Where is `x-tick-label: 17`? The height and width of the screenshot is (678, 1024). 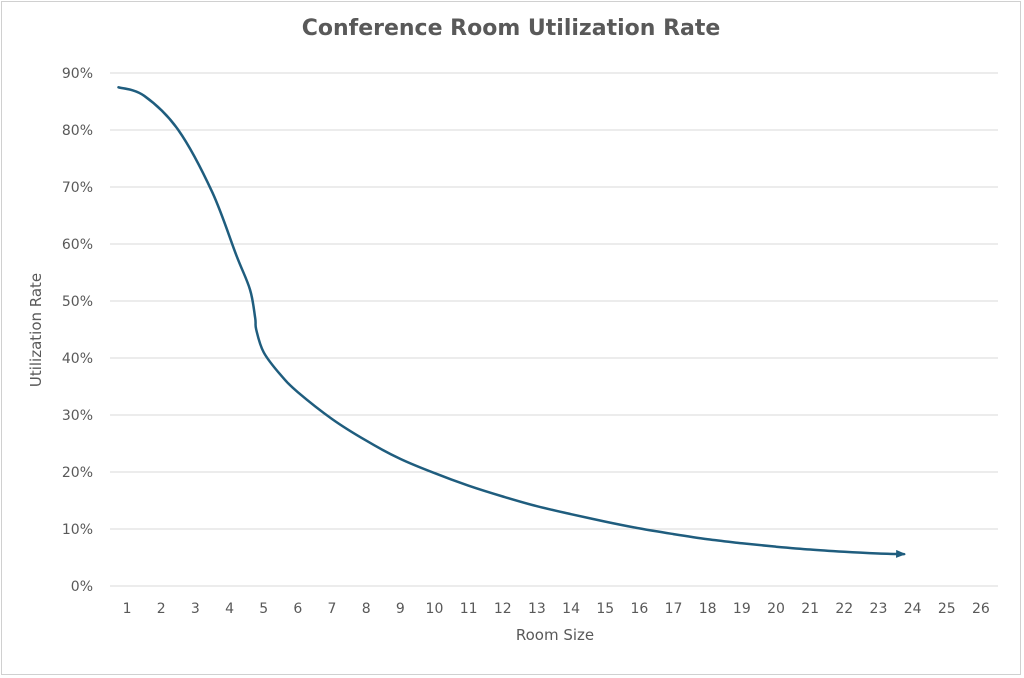
x-tick-label: 17 is located at coordinates (674, 609).